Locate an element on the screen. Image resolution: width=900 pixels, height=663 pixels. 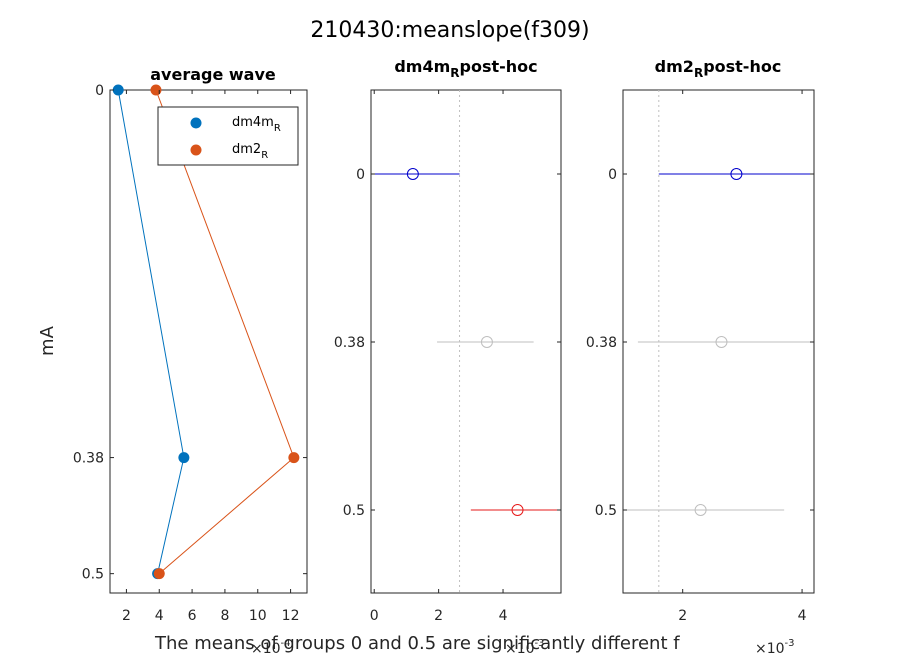
x-exponent-power: -4 is located at coordinates (286, 643).